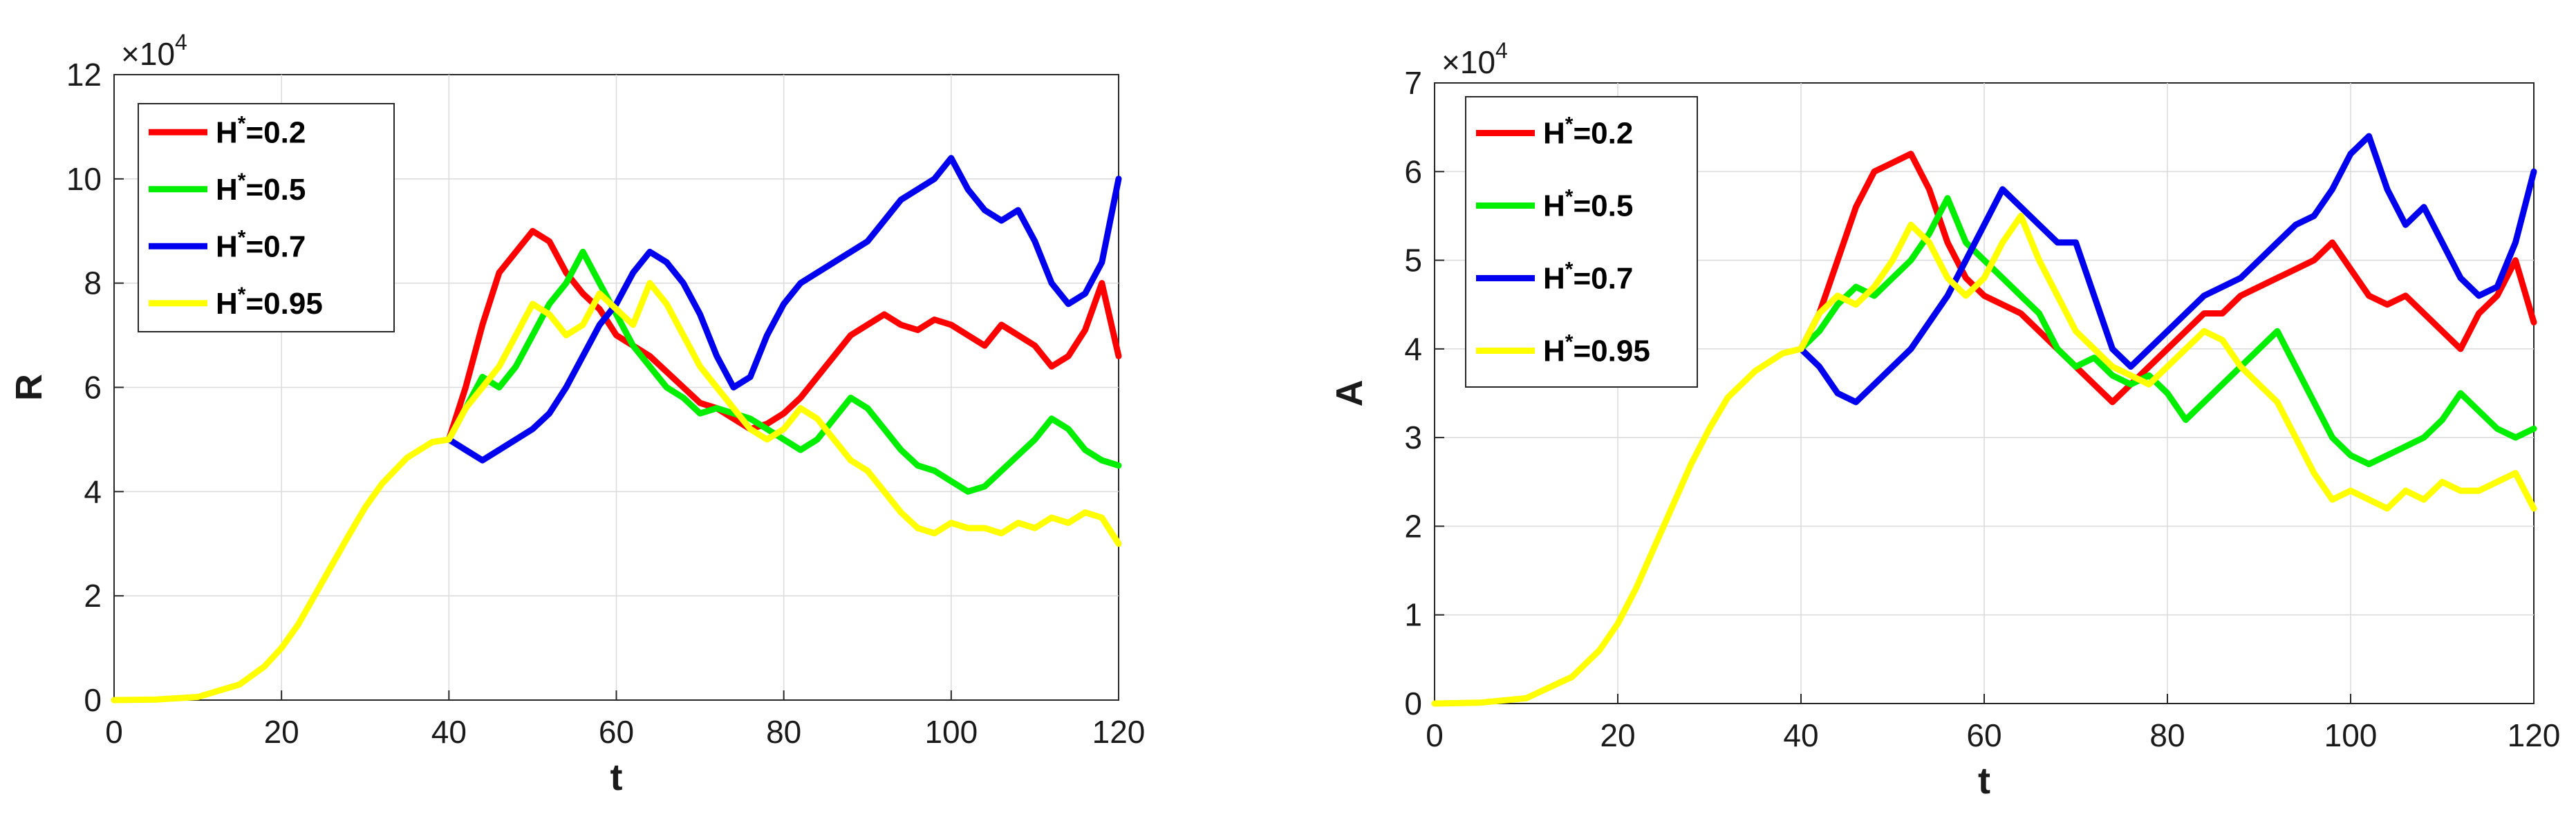  What do you see at coordinates (29, 387) in the screenshot?
I see `y-axis-label: R` at bounding box center [29, 387].